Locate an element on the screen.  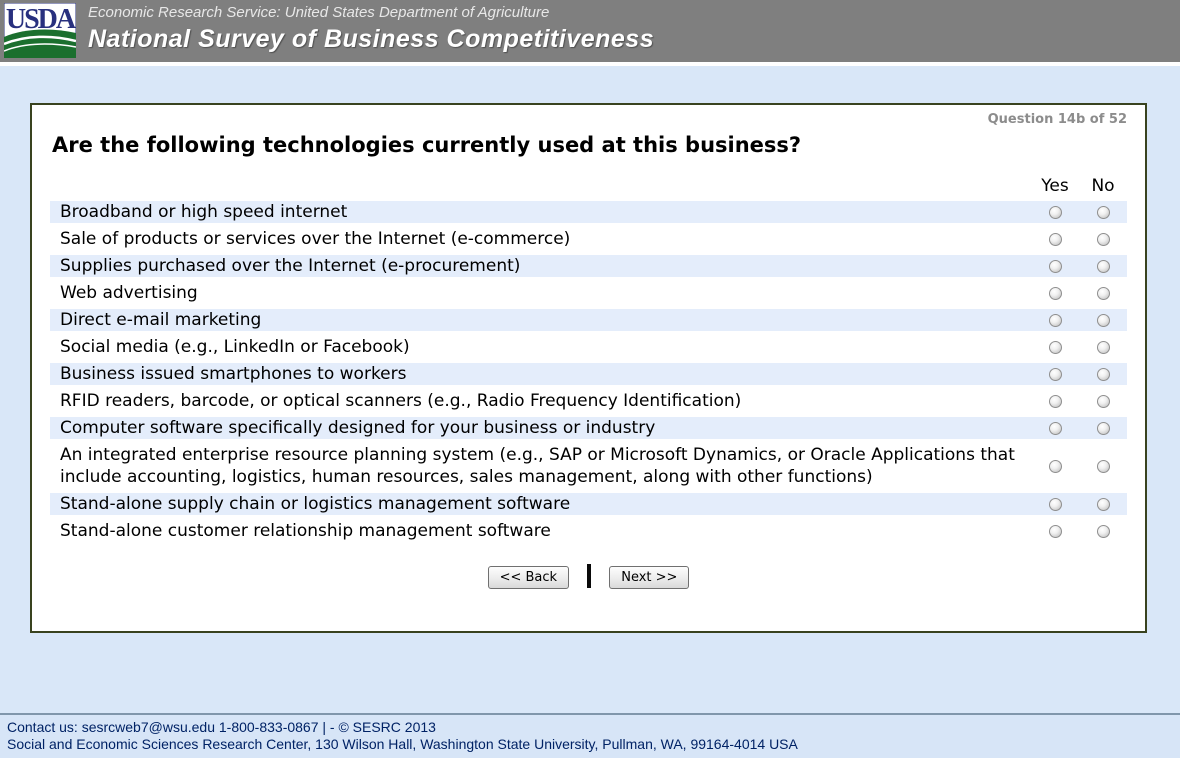
table-row: Business issued smartphones to workers is located at coordinates (588, 374).